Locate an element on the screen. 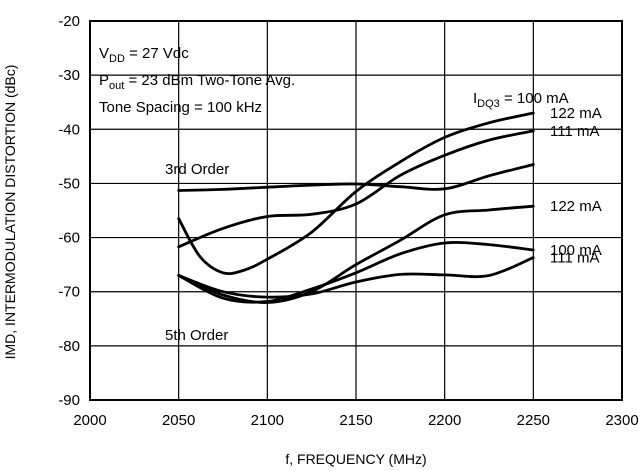  condition-tone-spacing: Tone Spacing = 100 kHz is located at coordinates (180, 107).